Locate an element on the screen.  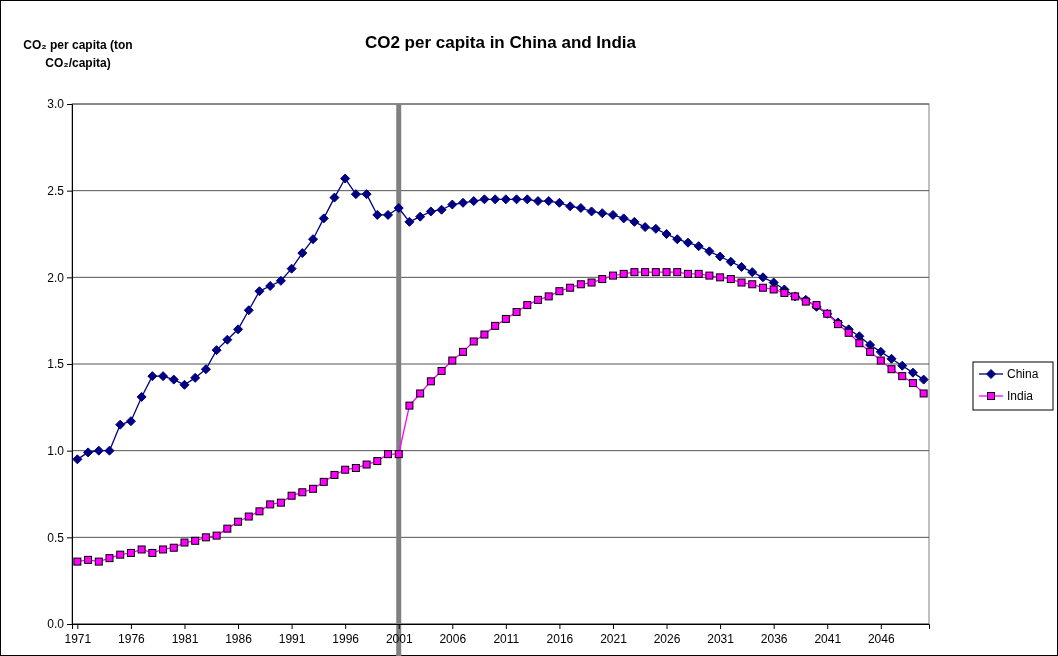
x-tick-label: 2021 is located at coordinates (614, 638).